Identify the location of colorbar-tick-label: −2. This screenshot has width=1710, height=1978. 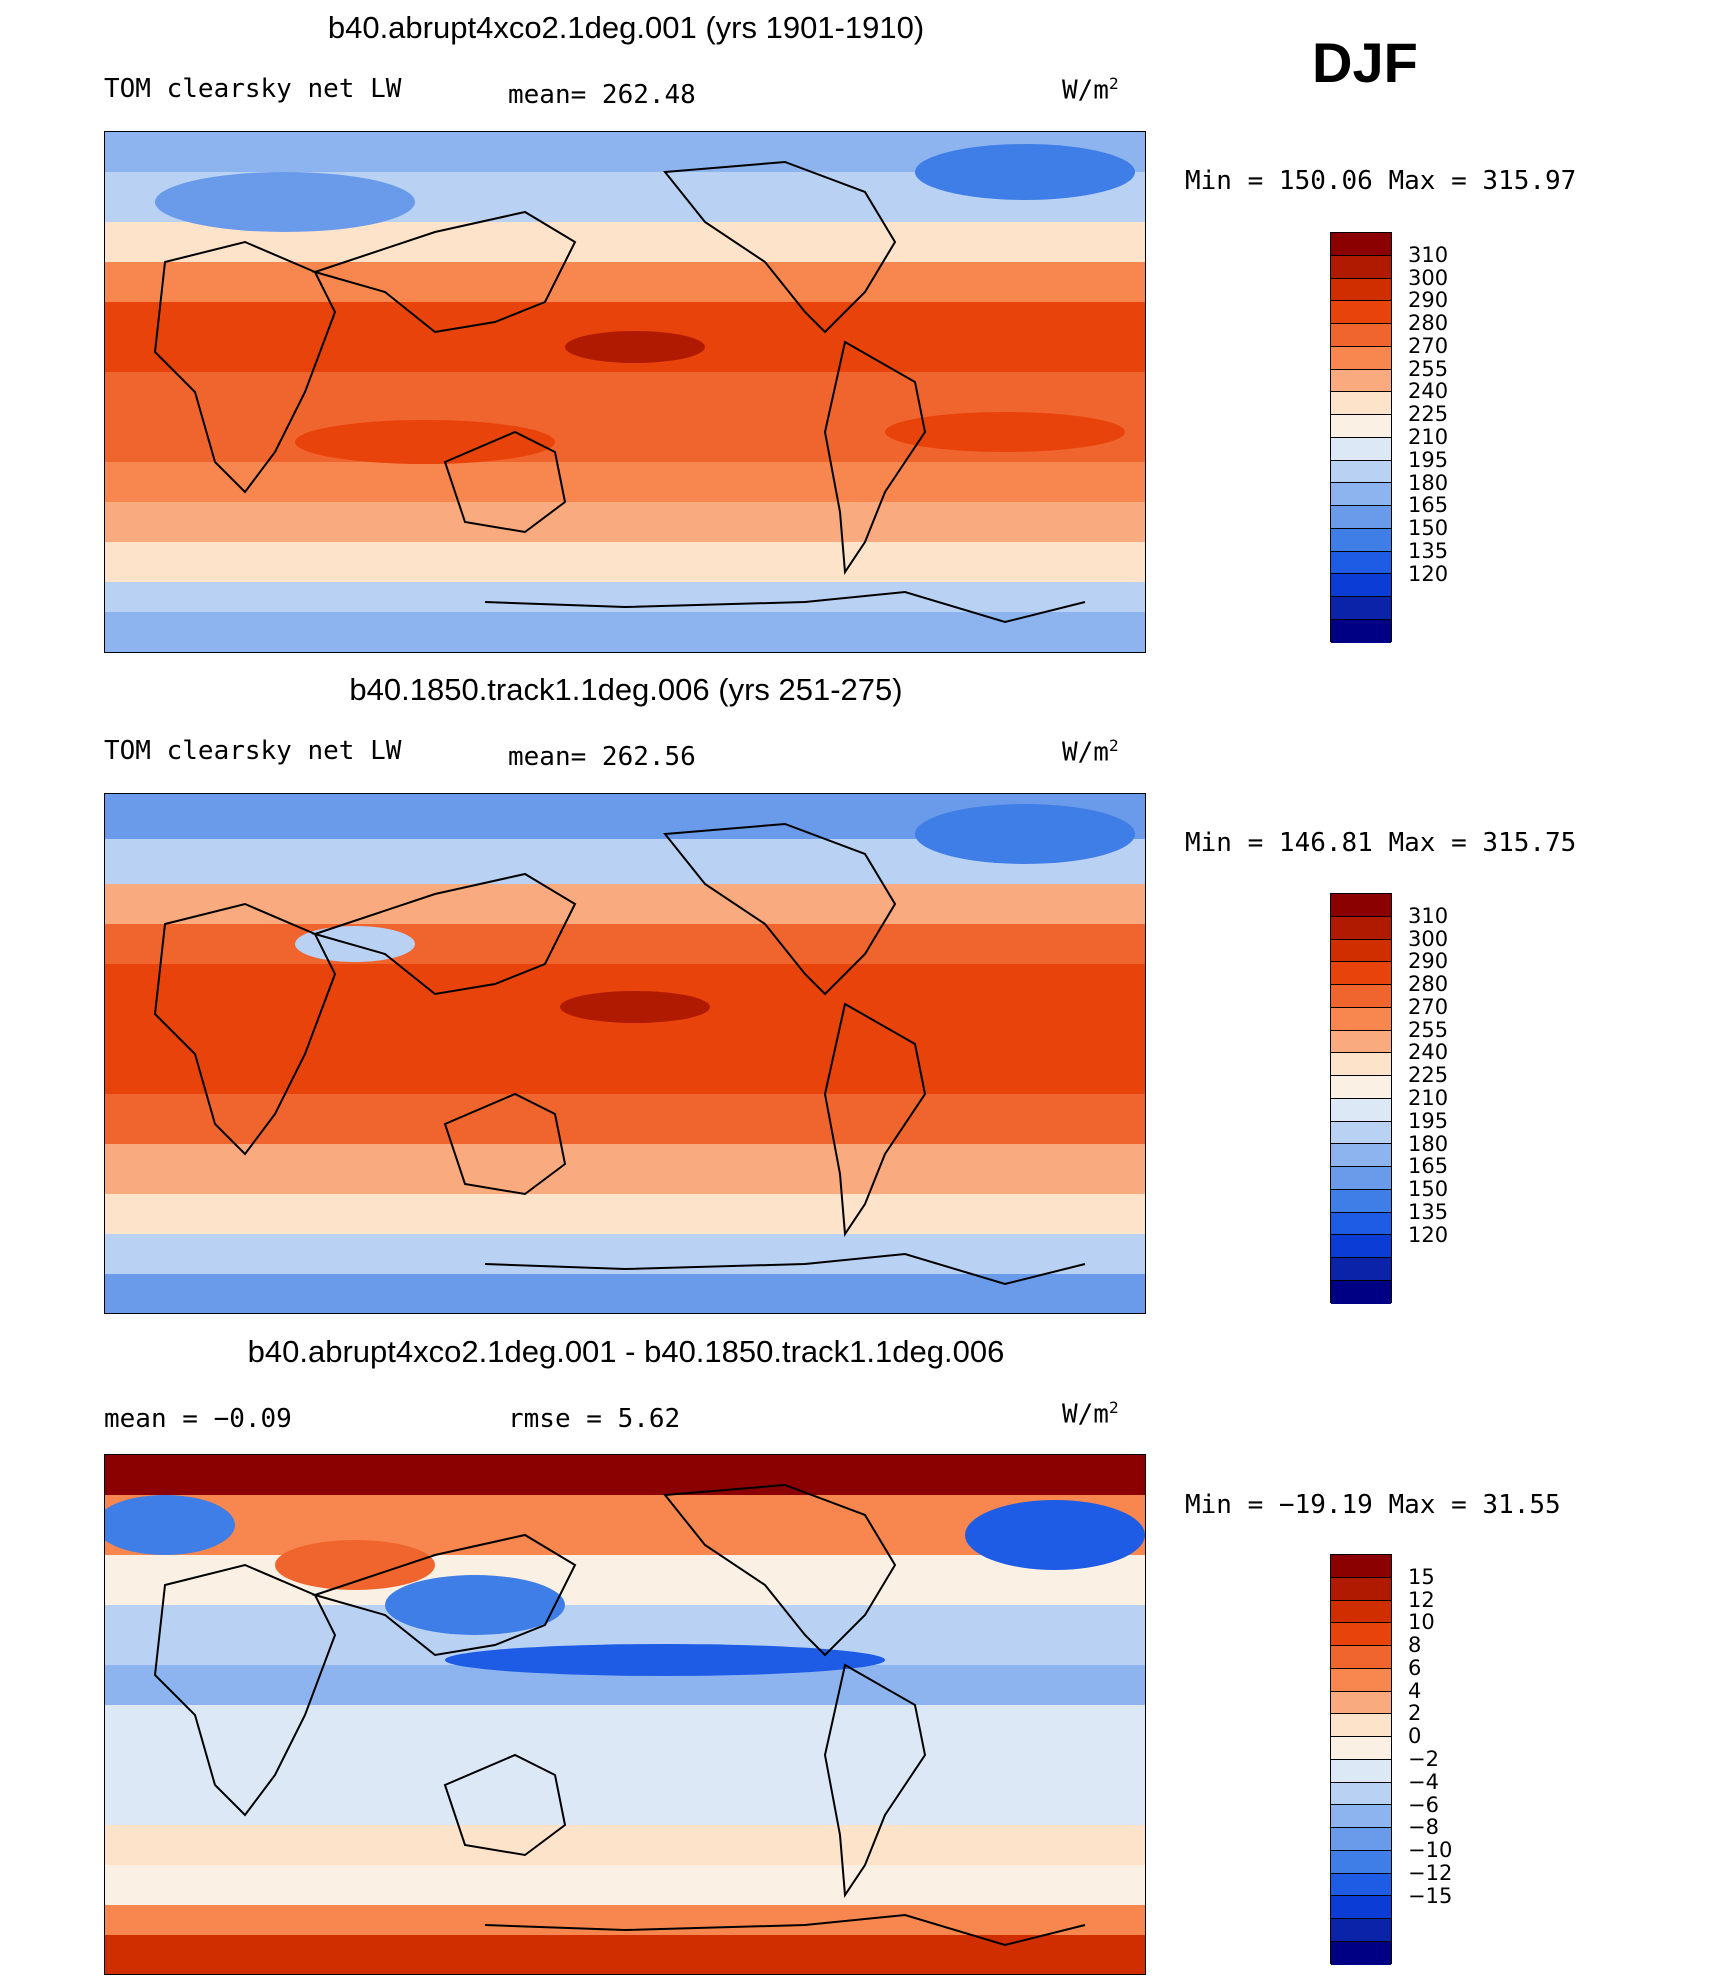
(1423, 1759).